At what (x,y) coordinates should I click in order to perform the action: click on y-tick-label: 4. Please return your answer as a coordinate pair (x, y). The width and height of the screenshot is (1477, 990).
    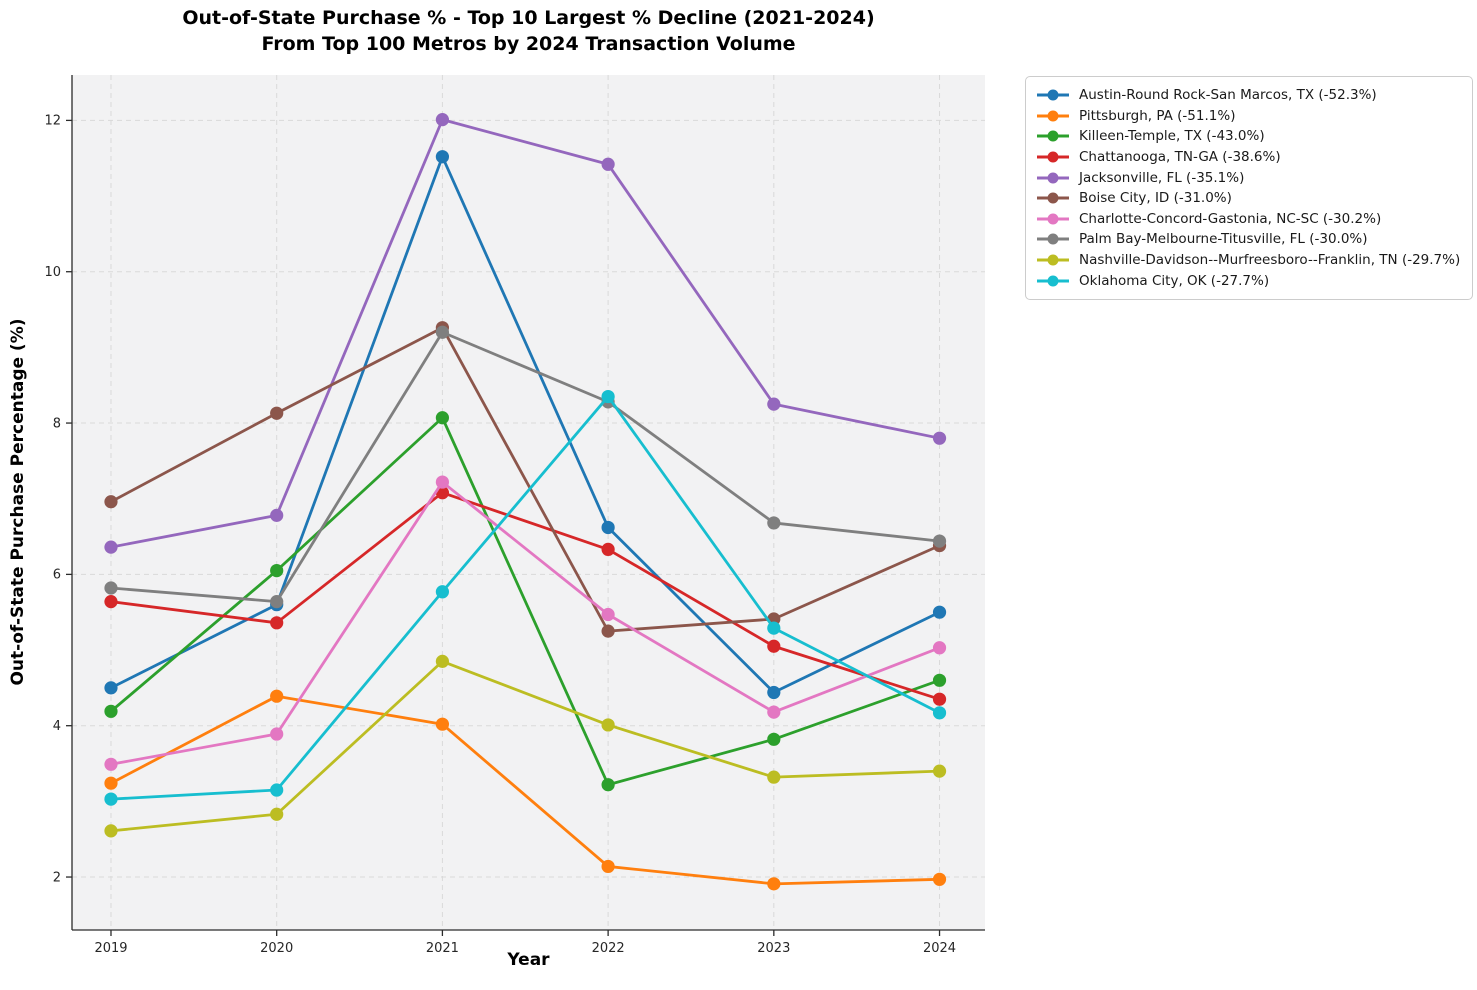
    Looking at the image, I should click on (57, 726).